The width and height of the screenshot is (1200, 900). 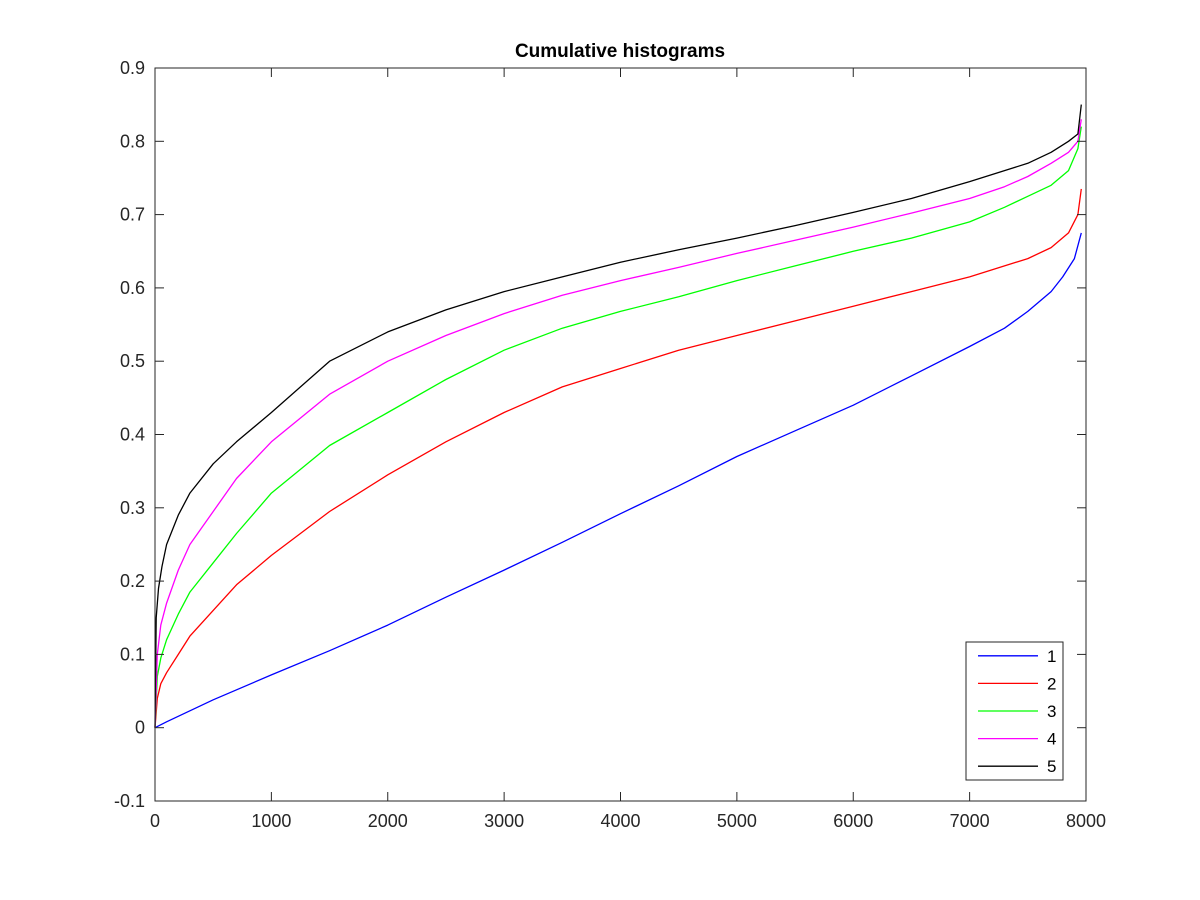 I want to click on y-tick-label: 0.1, so click(x=132, y=654).